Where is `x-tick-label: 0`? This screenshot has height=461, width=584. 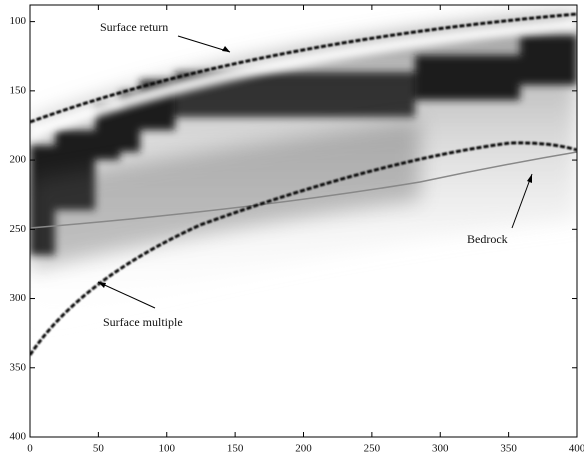 x-tick-label: 0 is located at coordinates (30, 449).